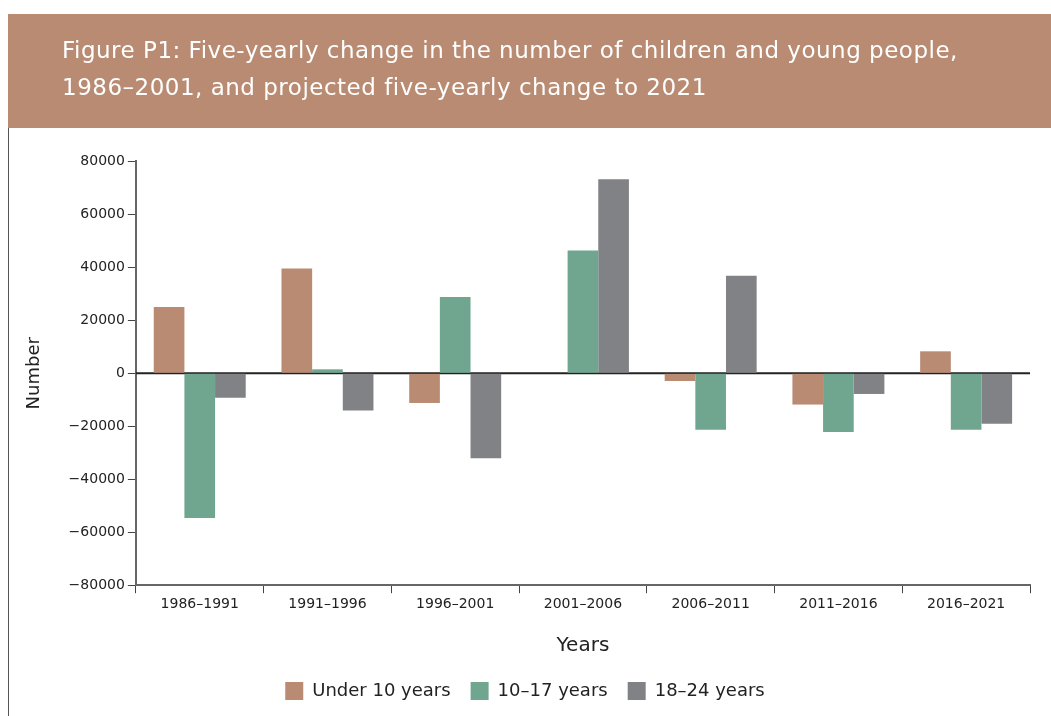 Image resolution: width=1051 pixels, height=716 pixels. What do you see at coordinates (455, 603) in the screenshot?
I see `x-tick-label: 1996–2001` at bounding box center [455, 603].